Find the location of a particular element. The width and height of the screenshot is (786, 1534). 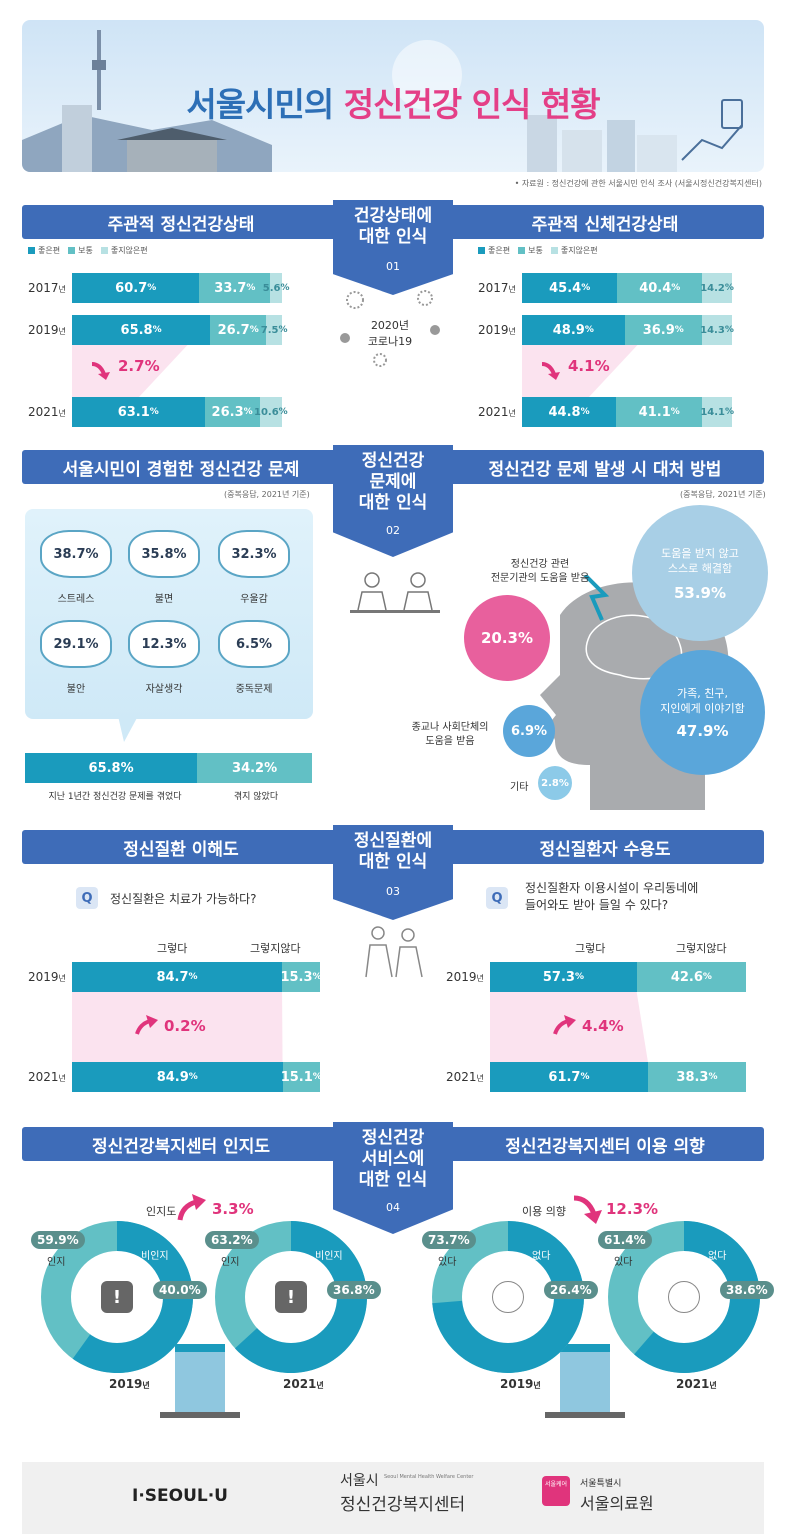

donut-b-value: 40.0% is located at coordinates (180, 1290).